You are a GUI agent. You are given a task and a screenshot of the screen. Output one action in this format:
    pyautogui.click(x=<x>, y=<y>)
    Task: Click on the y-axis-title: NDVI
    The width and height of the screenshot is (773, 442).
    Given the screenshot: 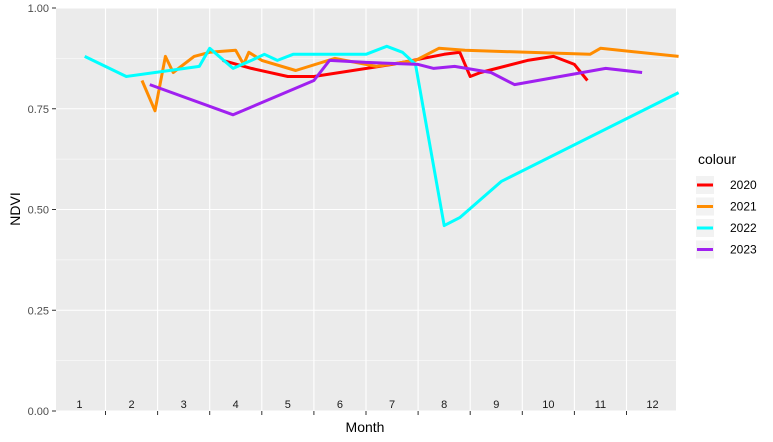 What is the action you would take?
    pyautogui.click(x=15, y=208)
    